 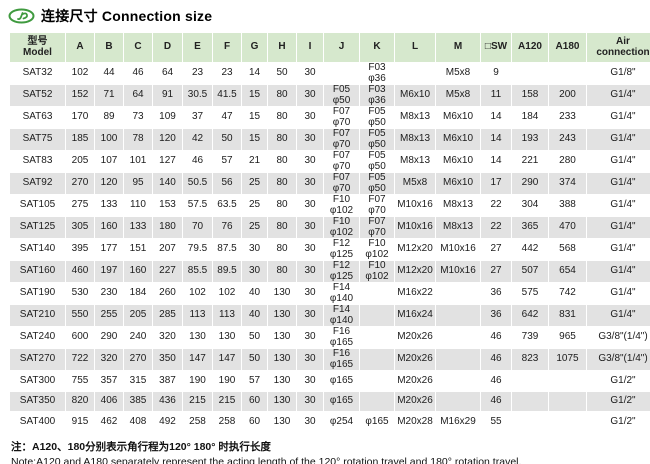 I want to click on table-cell: 100, so click(x=109, y=139).